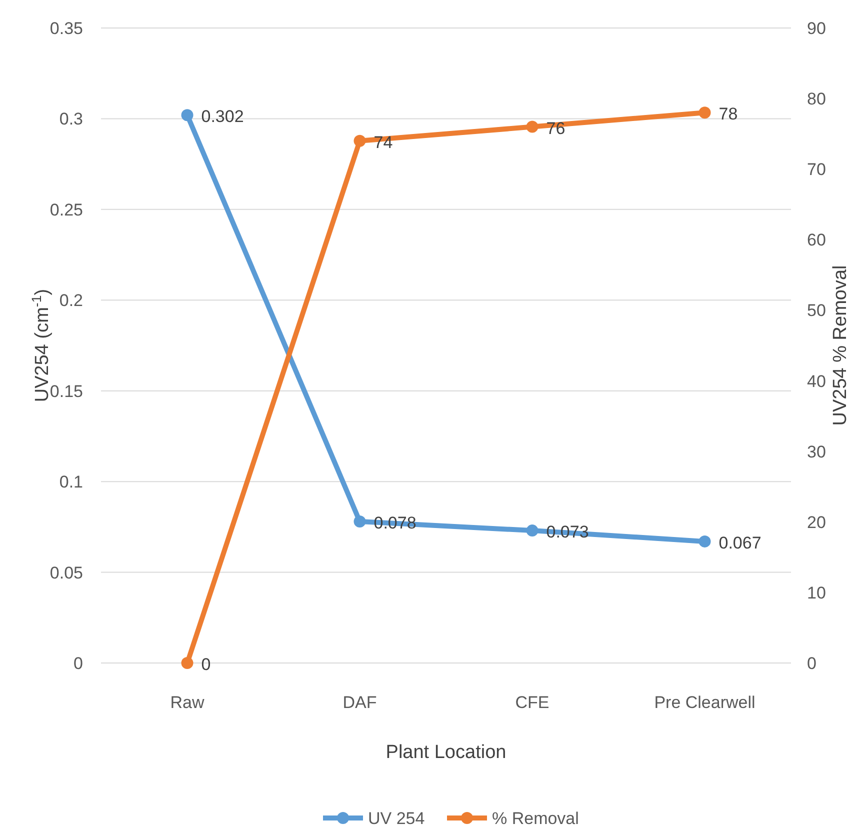 This screenshot has width=863, height=837. Describe the element at coordinates (71, 119) in the screenshot. I see `y-tick-label: 0.3` at that location.